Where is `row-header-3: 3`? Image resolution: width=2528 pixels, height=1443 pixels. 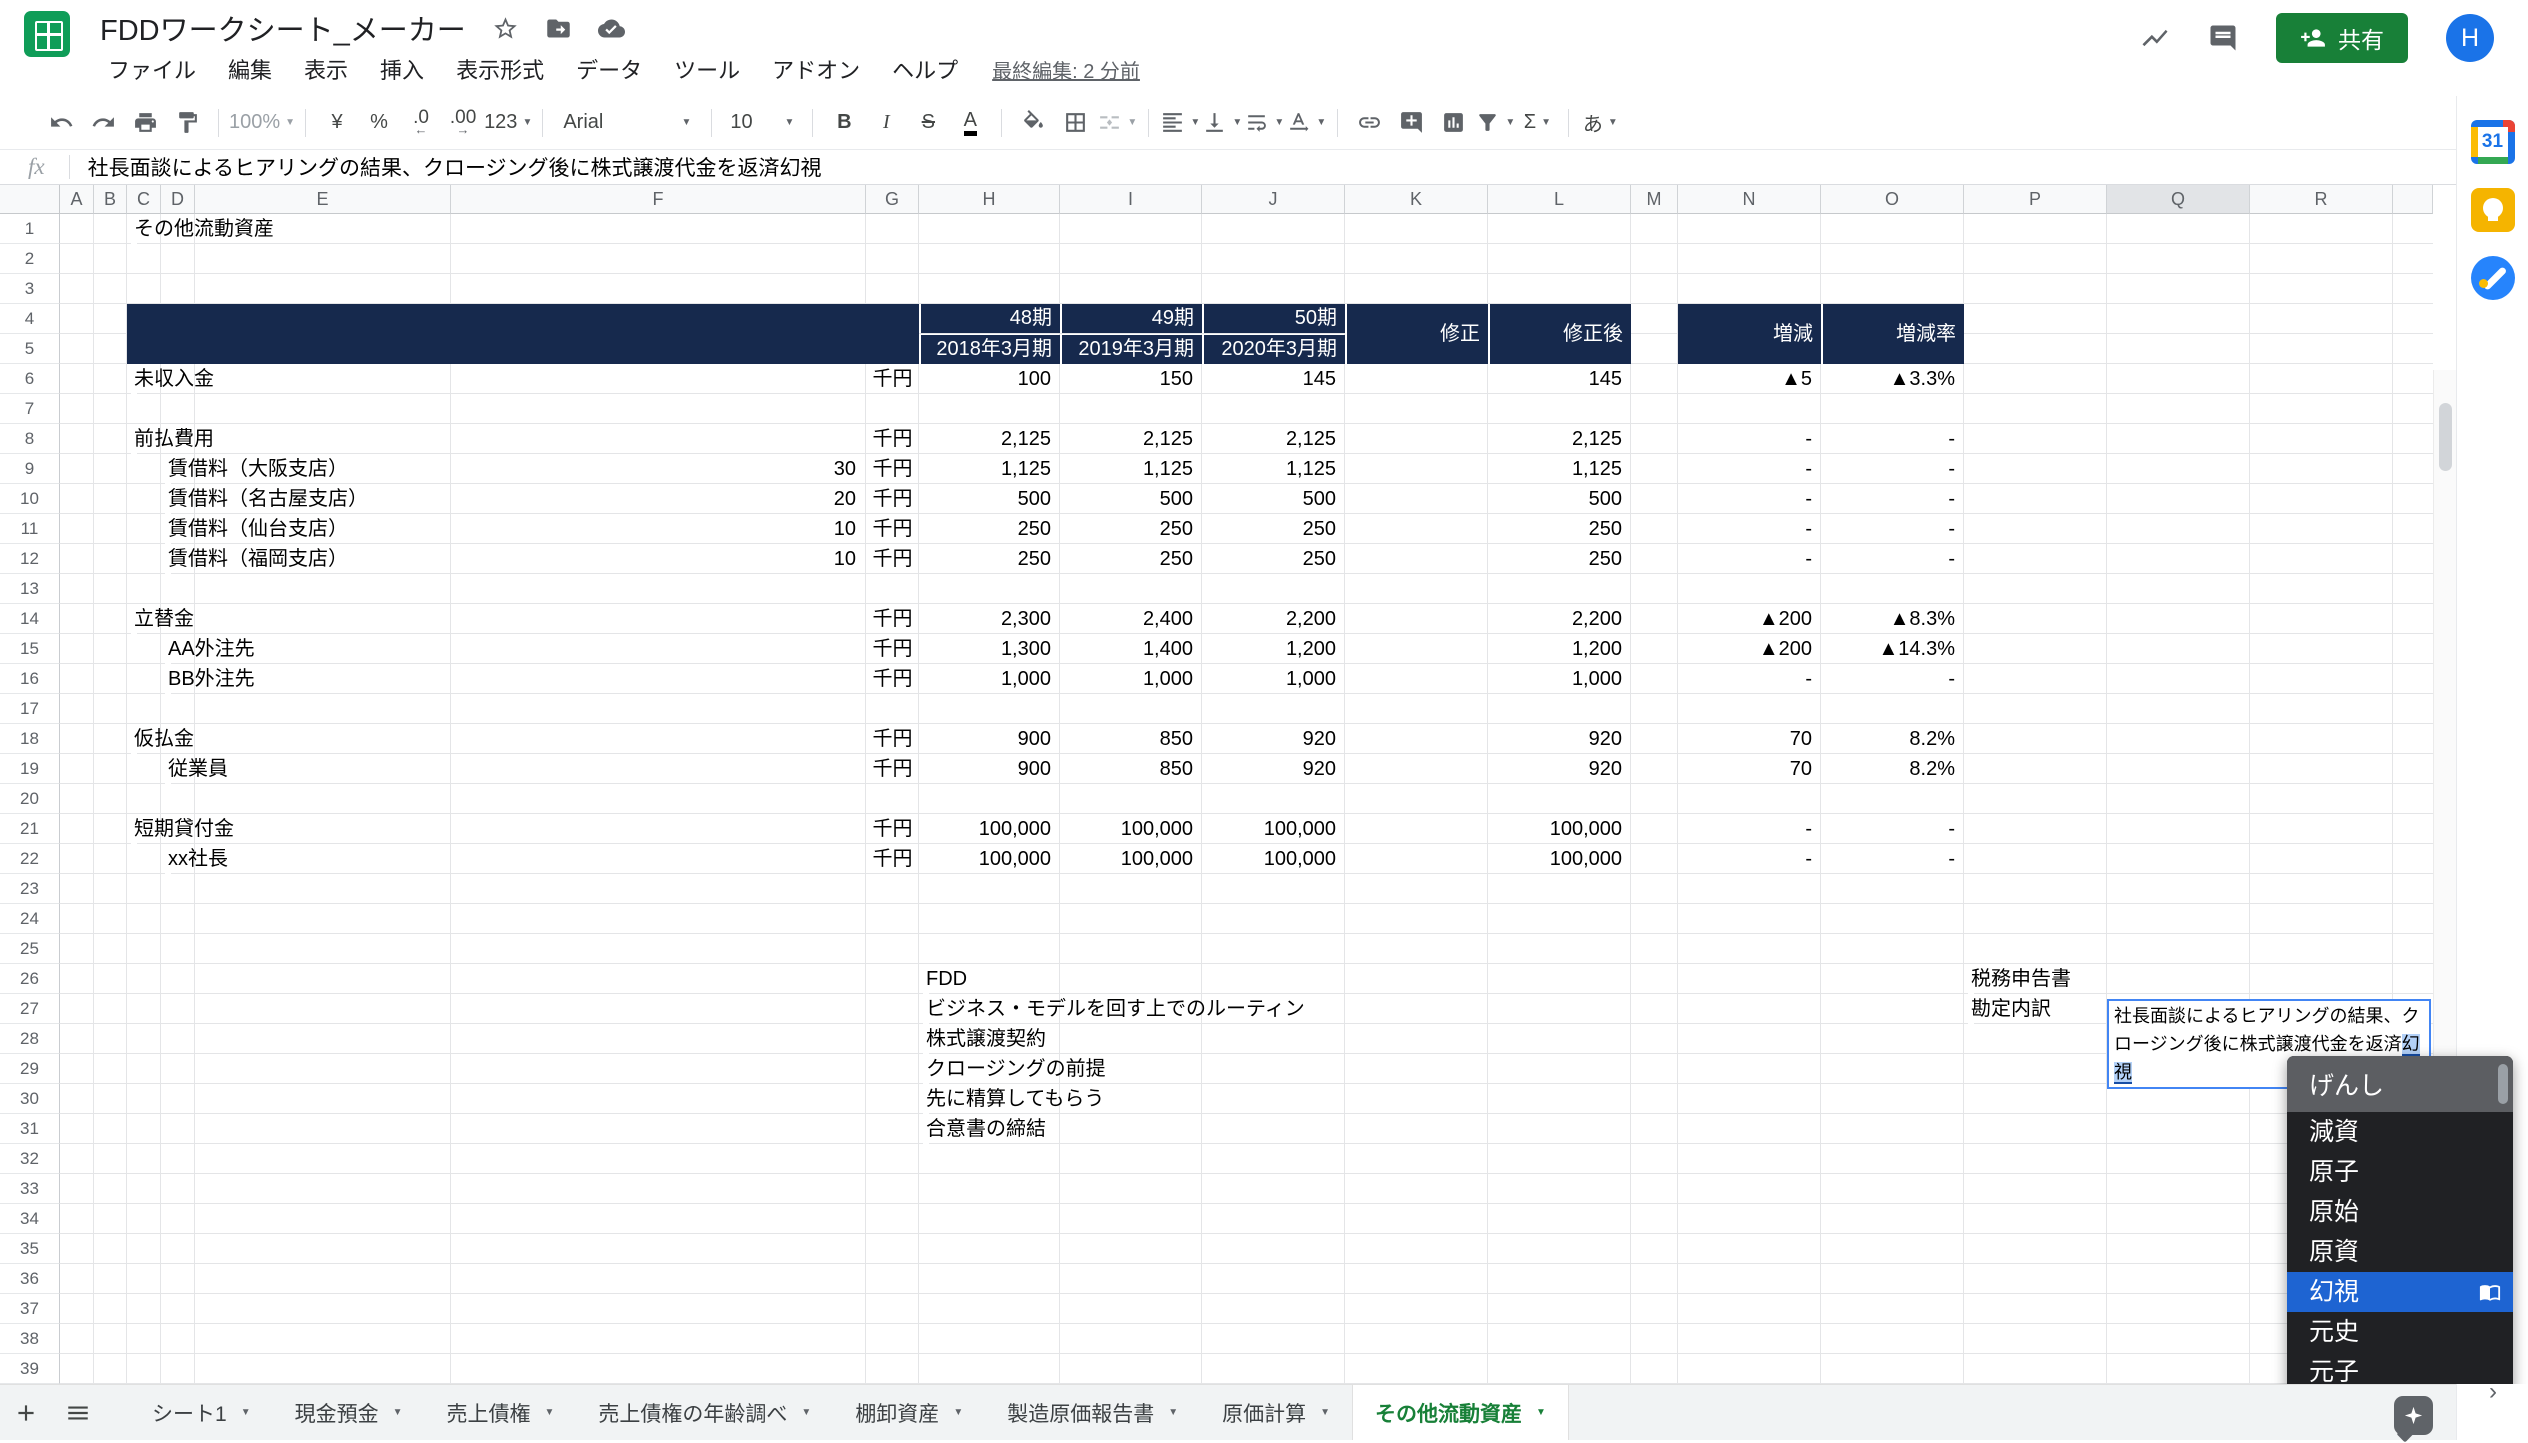
row-header-3: 3 is located at coordinates (30, 289).